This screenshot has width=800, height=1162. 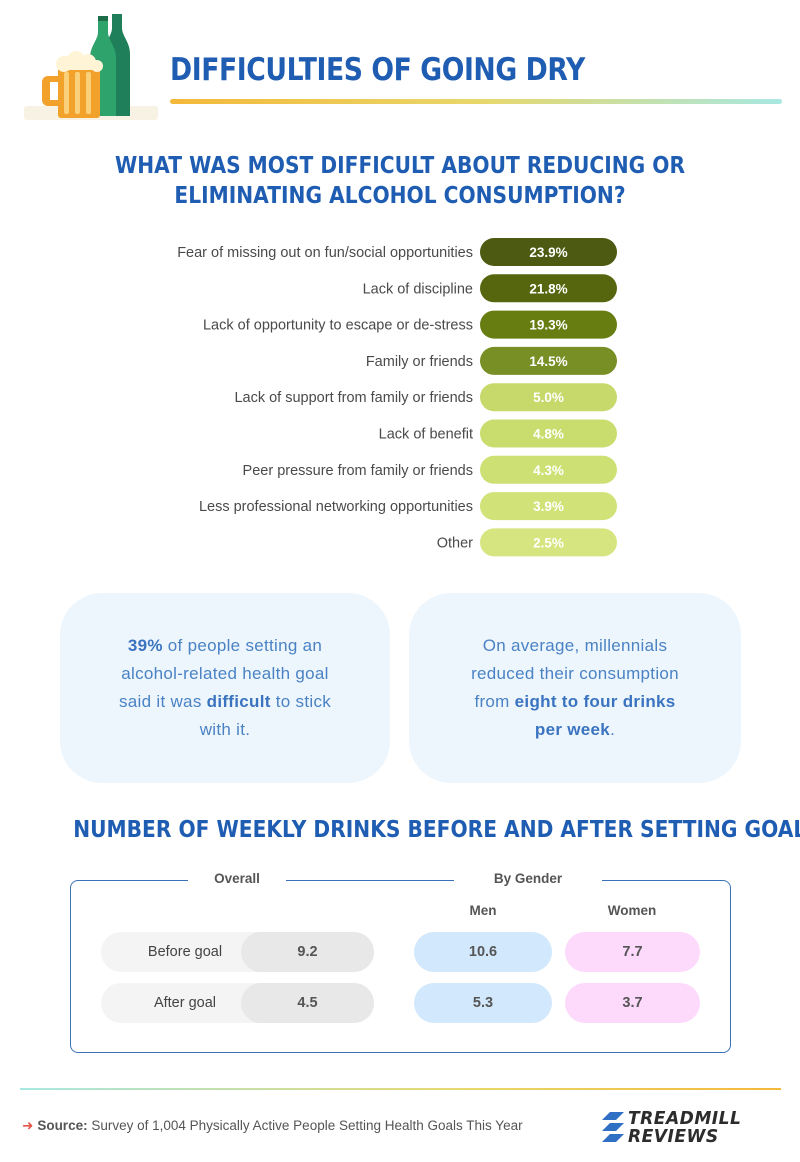 What do you see at coordinates (685, 1118) in the screenshot?
I see `brand-line-1: TREADMILL` at bounding box center [685, 1118].